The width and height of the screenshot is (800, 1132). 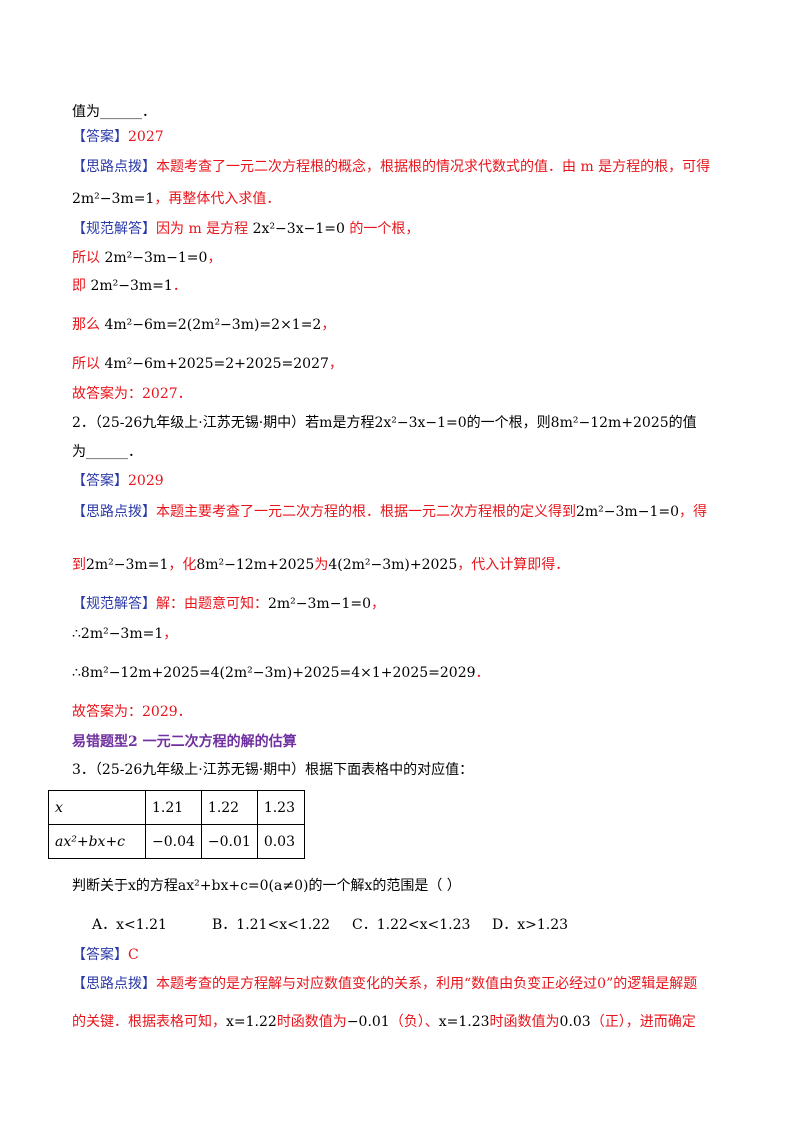 I want to click on text-run: 因为 m 是方程, so click(x=204, y=229).